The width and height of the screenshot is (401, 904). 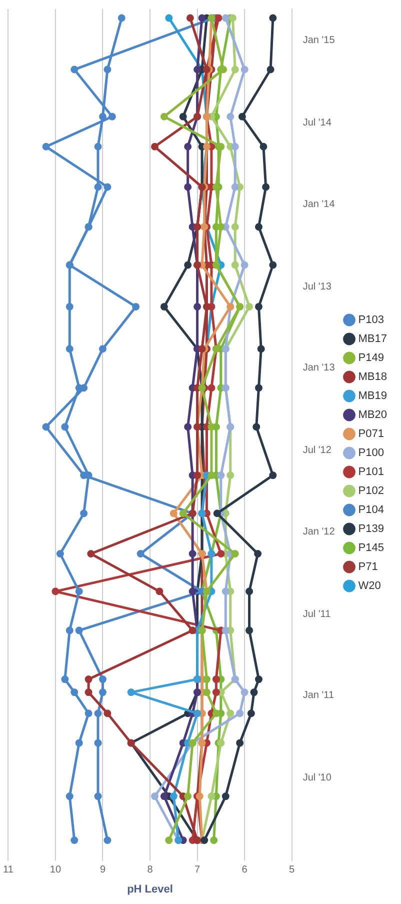 I want to click on y-tick-label: Jul '11, so click(x=317, y=614).